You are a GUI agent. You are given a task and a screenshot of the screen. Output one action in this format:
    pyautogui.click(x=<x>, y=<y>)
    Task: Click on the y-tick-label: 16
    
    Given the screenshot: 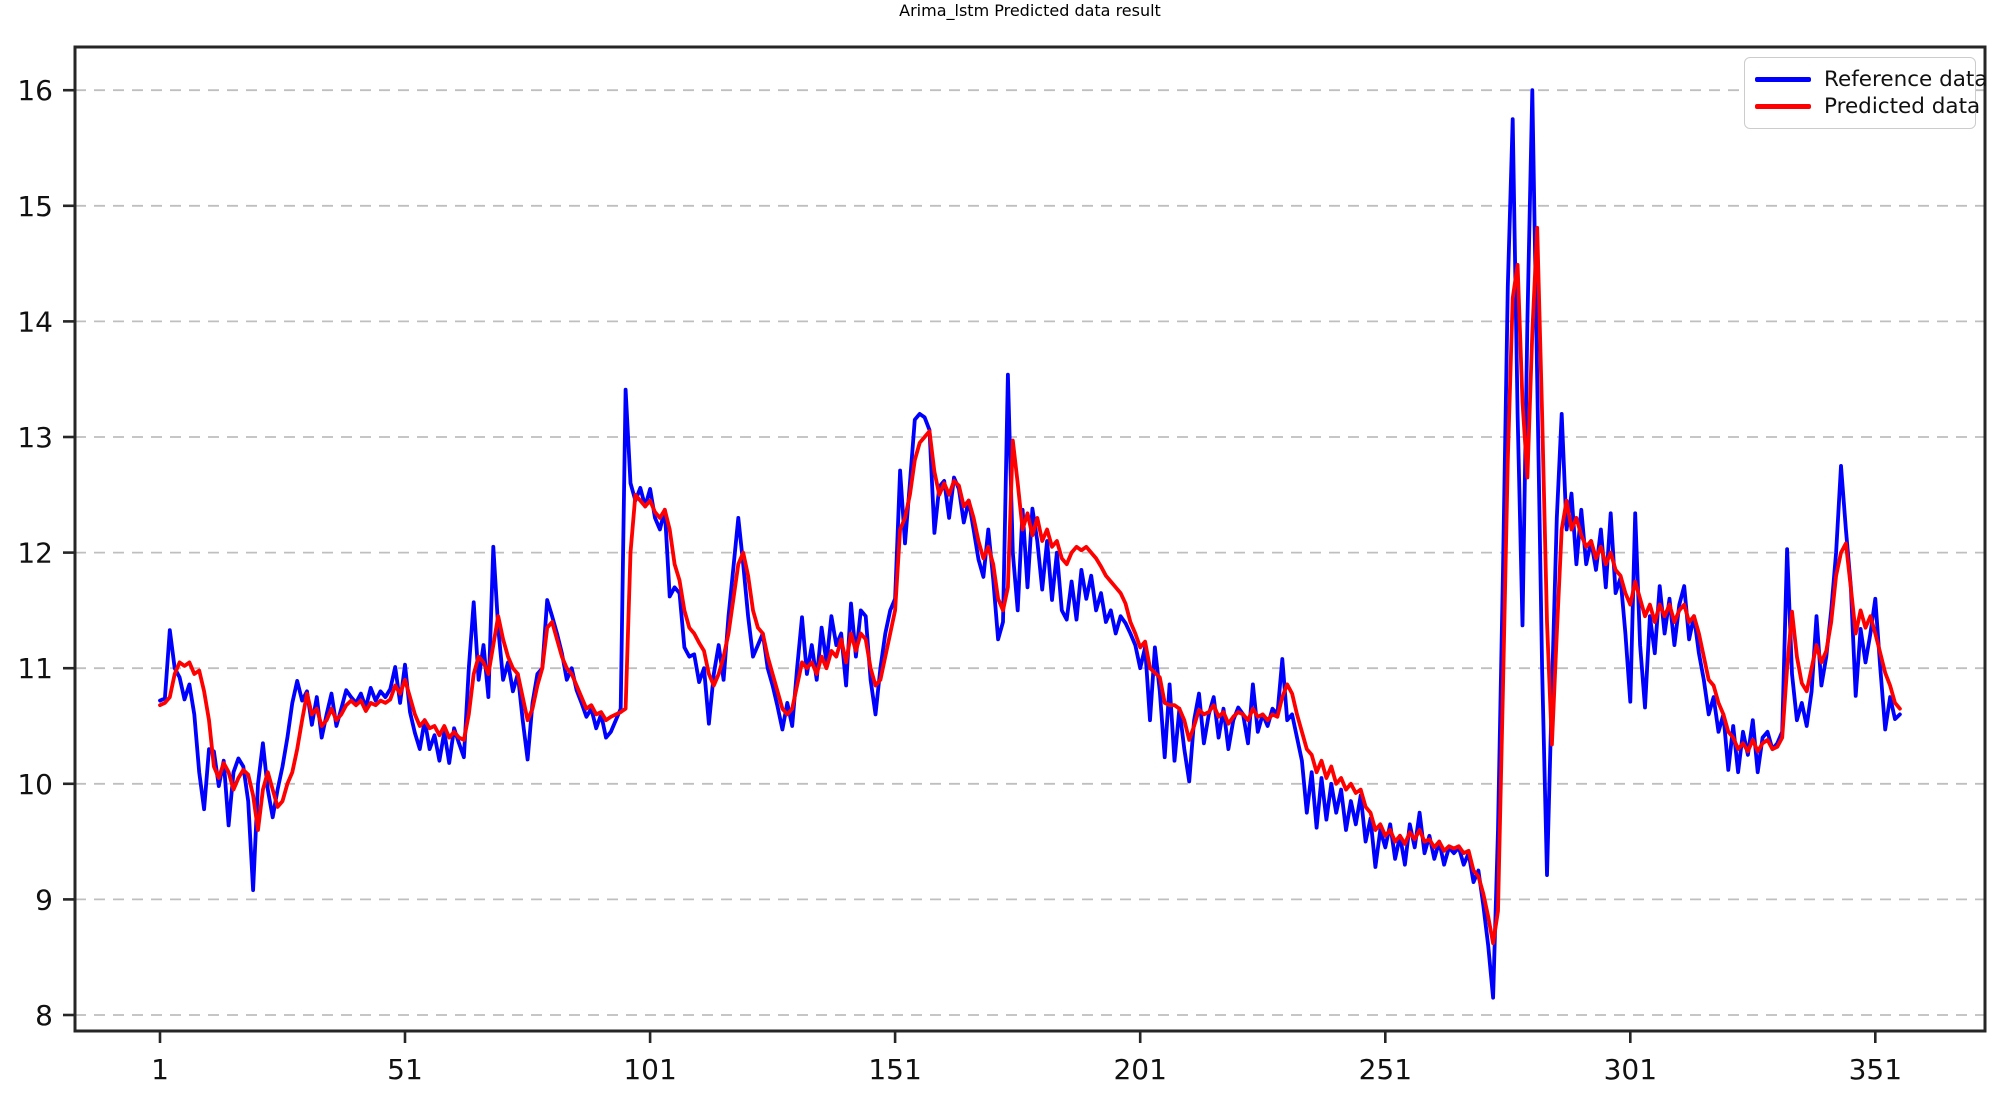 What is the action you would take?
    pyautogui.click(x=35, y=90)
    